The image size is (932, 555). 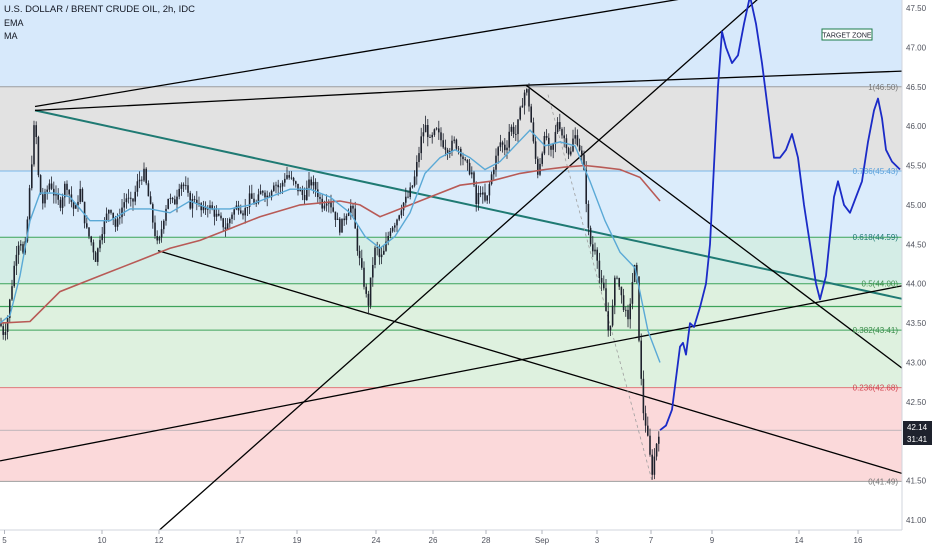 What do you see at coordinates (917, 439) in the screenshot?
I see `countdown-tag: 31:41` at bounding box center [917, 439].